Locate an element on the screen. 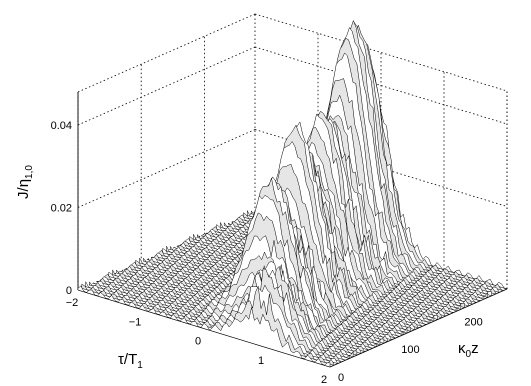  x-tick-label: 0 is located at coordinates (198, 342).